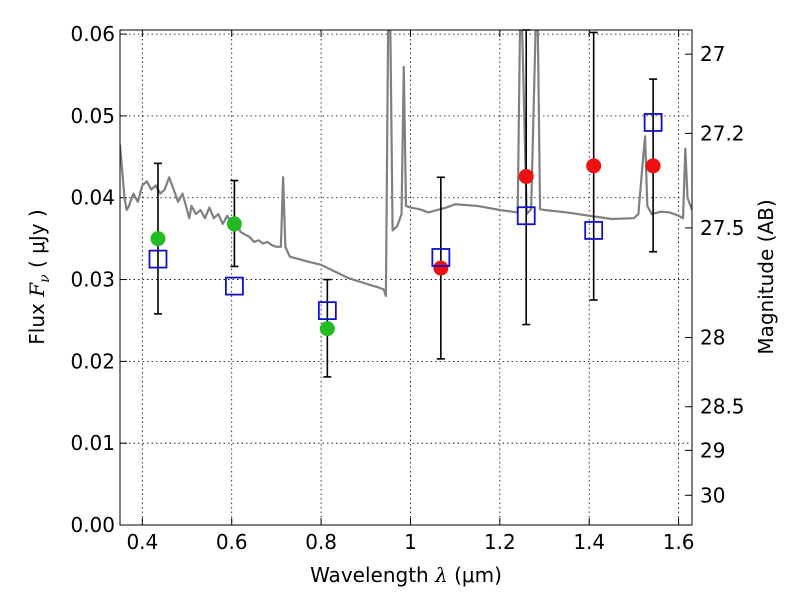 The height and width of the screenshot is (600, 800). What do you see at coordinates (679, 542) in the screenshot?
I see `x-tick-label: 1.6` at bounding box center [679, 542].